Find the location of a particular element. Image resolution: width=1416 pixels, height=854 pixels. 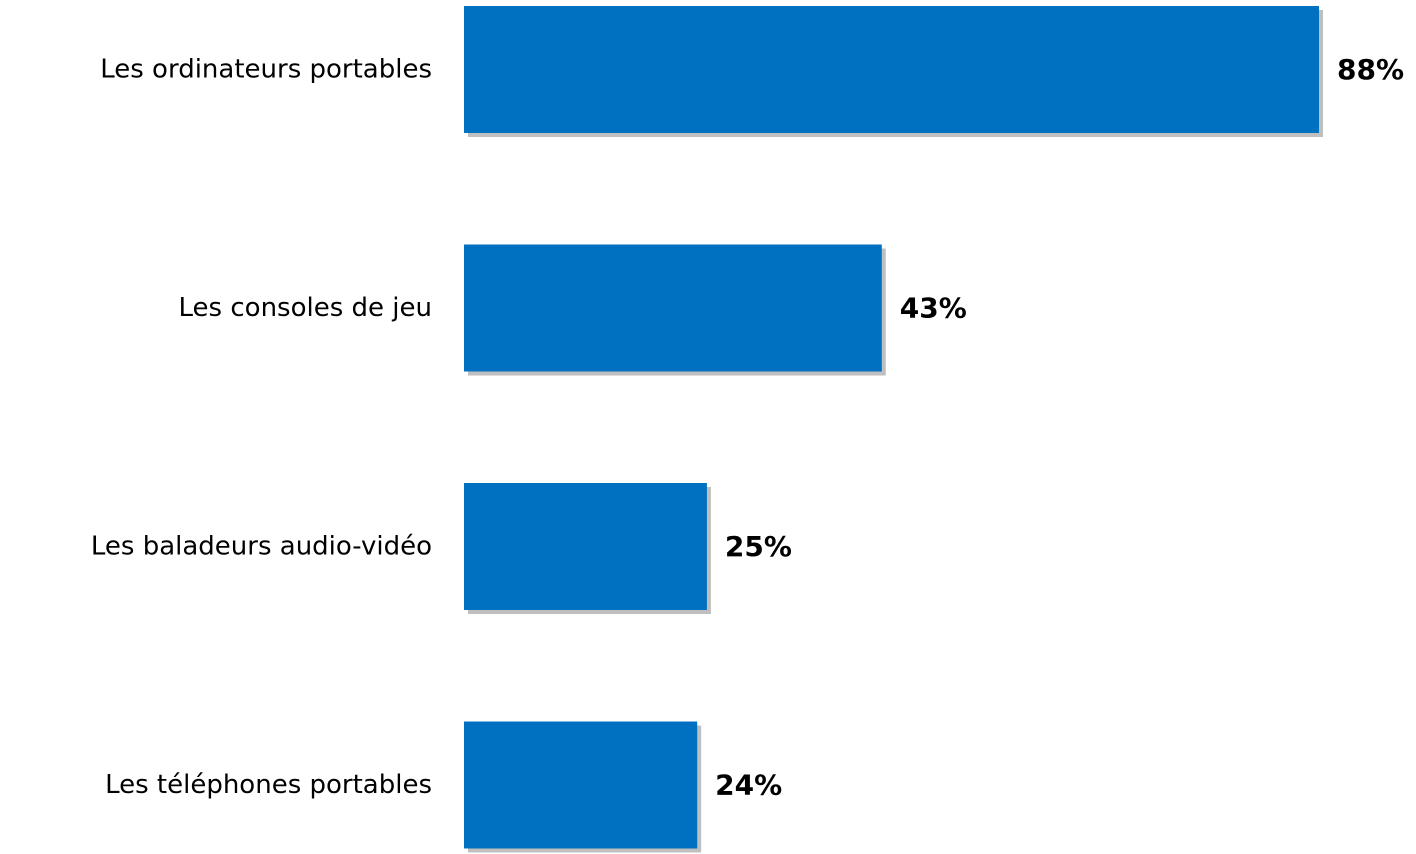

value-label: 25% is located at coordinates (758, 546).